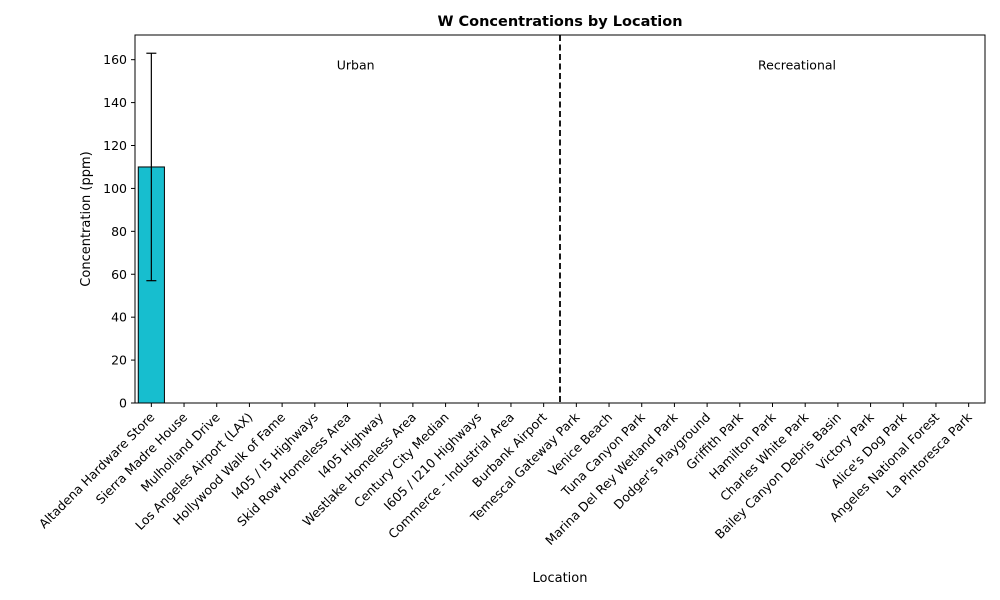  Describe the element at coordinates (119, 317) in the screenshot. I see `y-tick-label: 40` at that location.